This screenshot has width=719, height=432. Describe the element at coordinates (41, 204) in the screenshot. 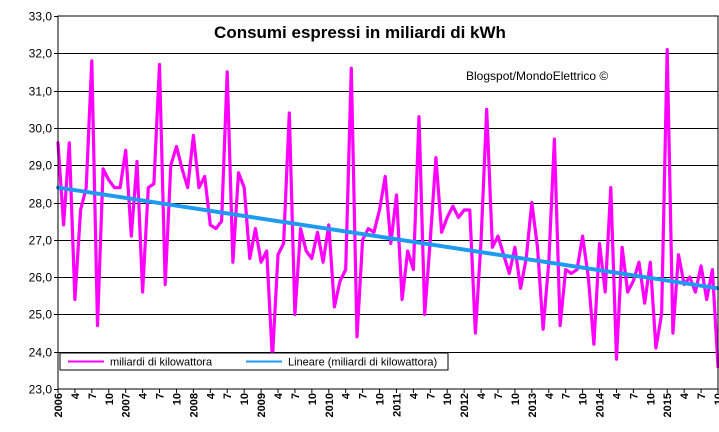

I see `y-tick-label: 28,0` at that location.